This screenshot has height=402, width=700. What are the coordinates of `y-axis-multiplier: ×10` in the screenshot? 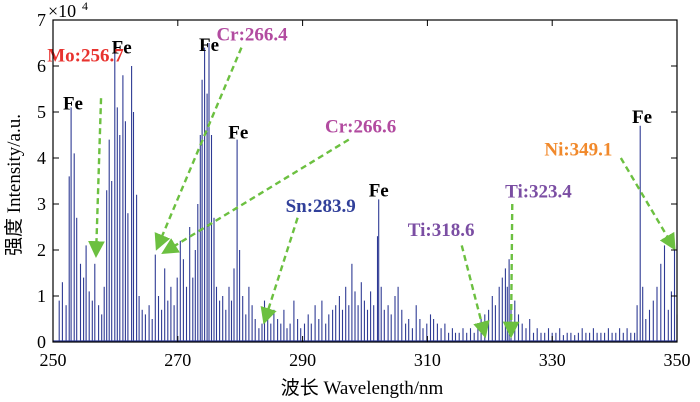 It's located at (62, 11).